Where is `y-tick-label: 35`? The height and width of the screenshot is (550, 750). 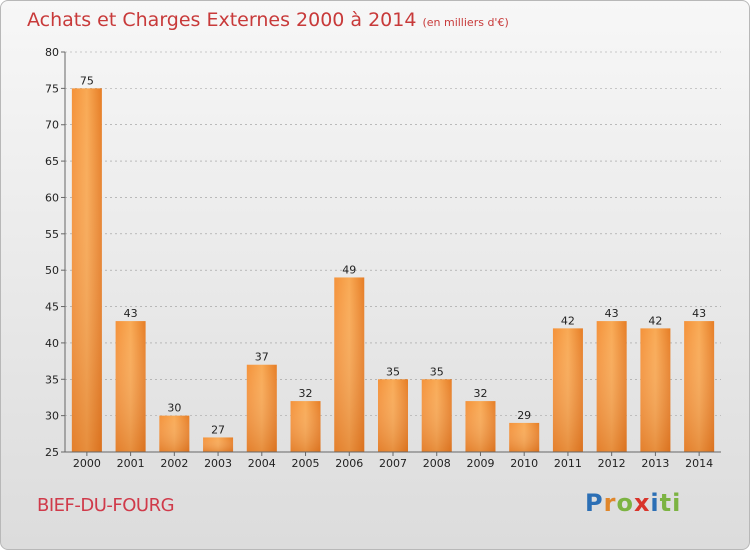 y-tick-label: 35 is located at coordinates (52, 379).